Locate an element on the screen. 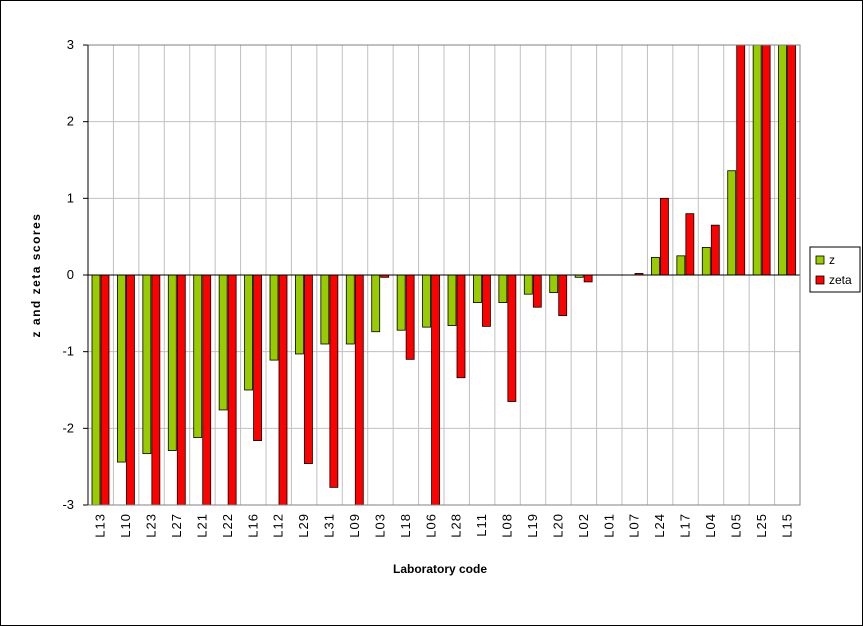  x-tick-label: L03 is located at coordinates (379, 525).